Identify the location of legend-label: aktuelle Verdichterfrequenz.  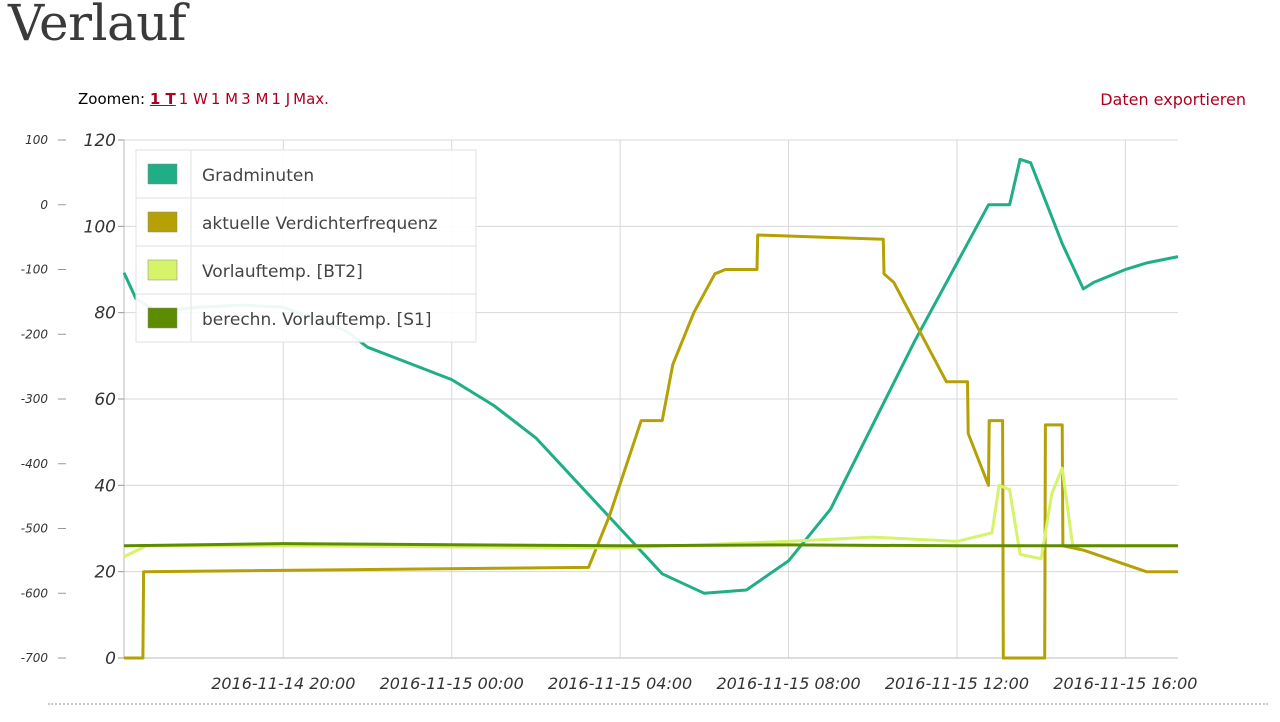
(320, 224).